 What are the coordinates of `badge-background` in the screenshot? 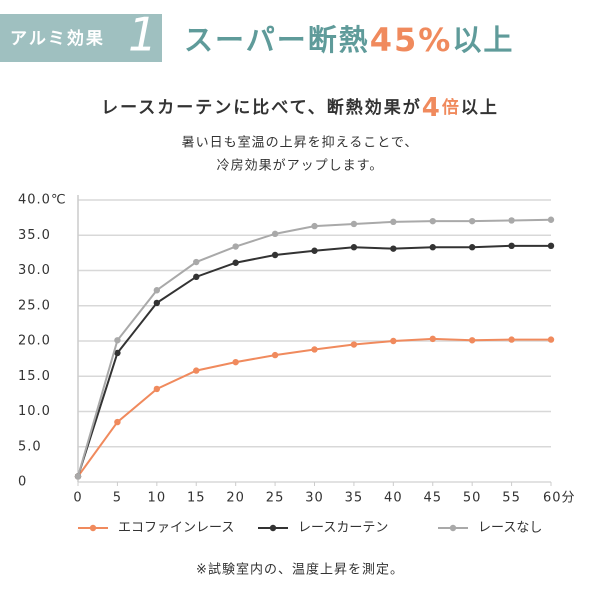 It's located at (81, 38).